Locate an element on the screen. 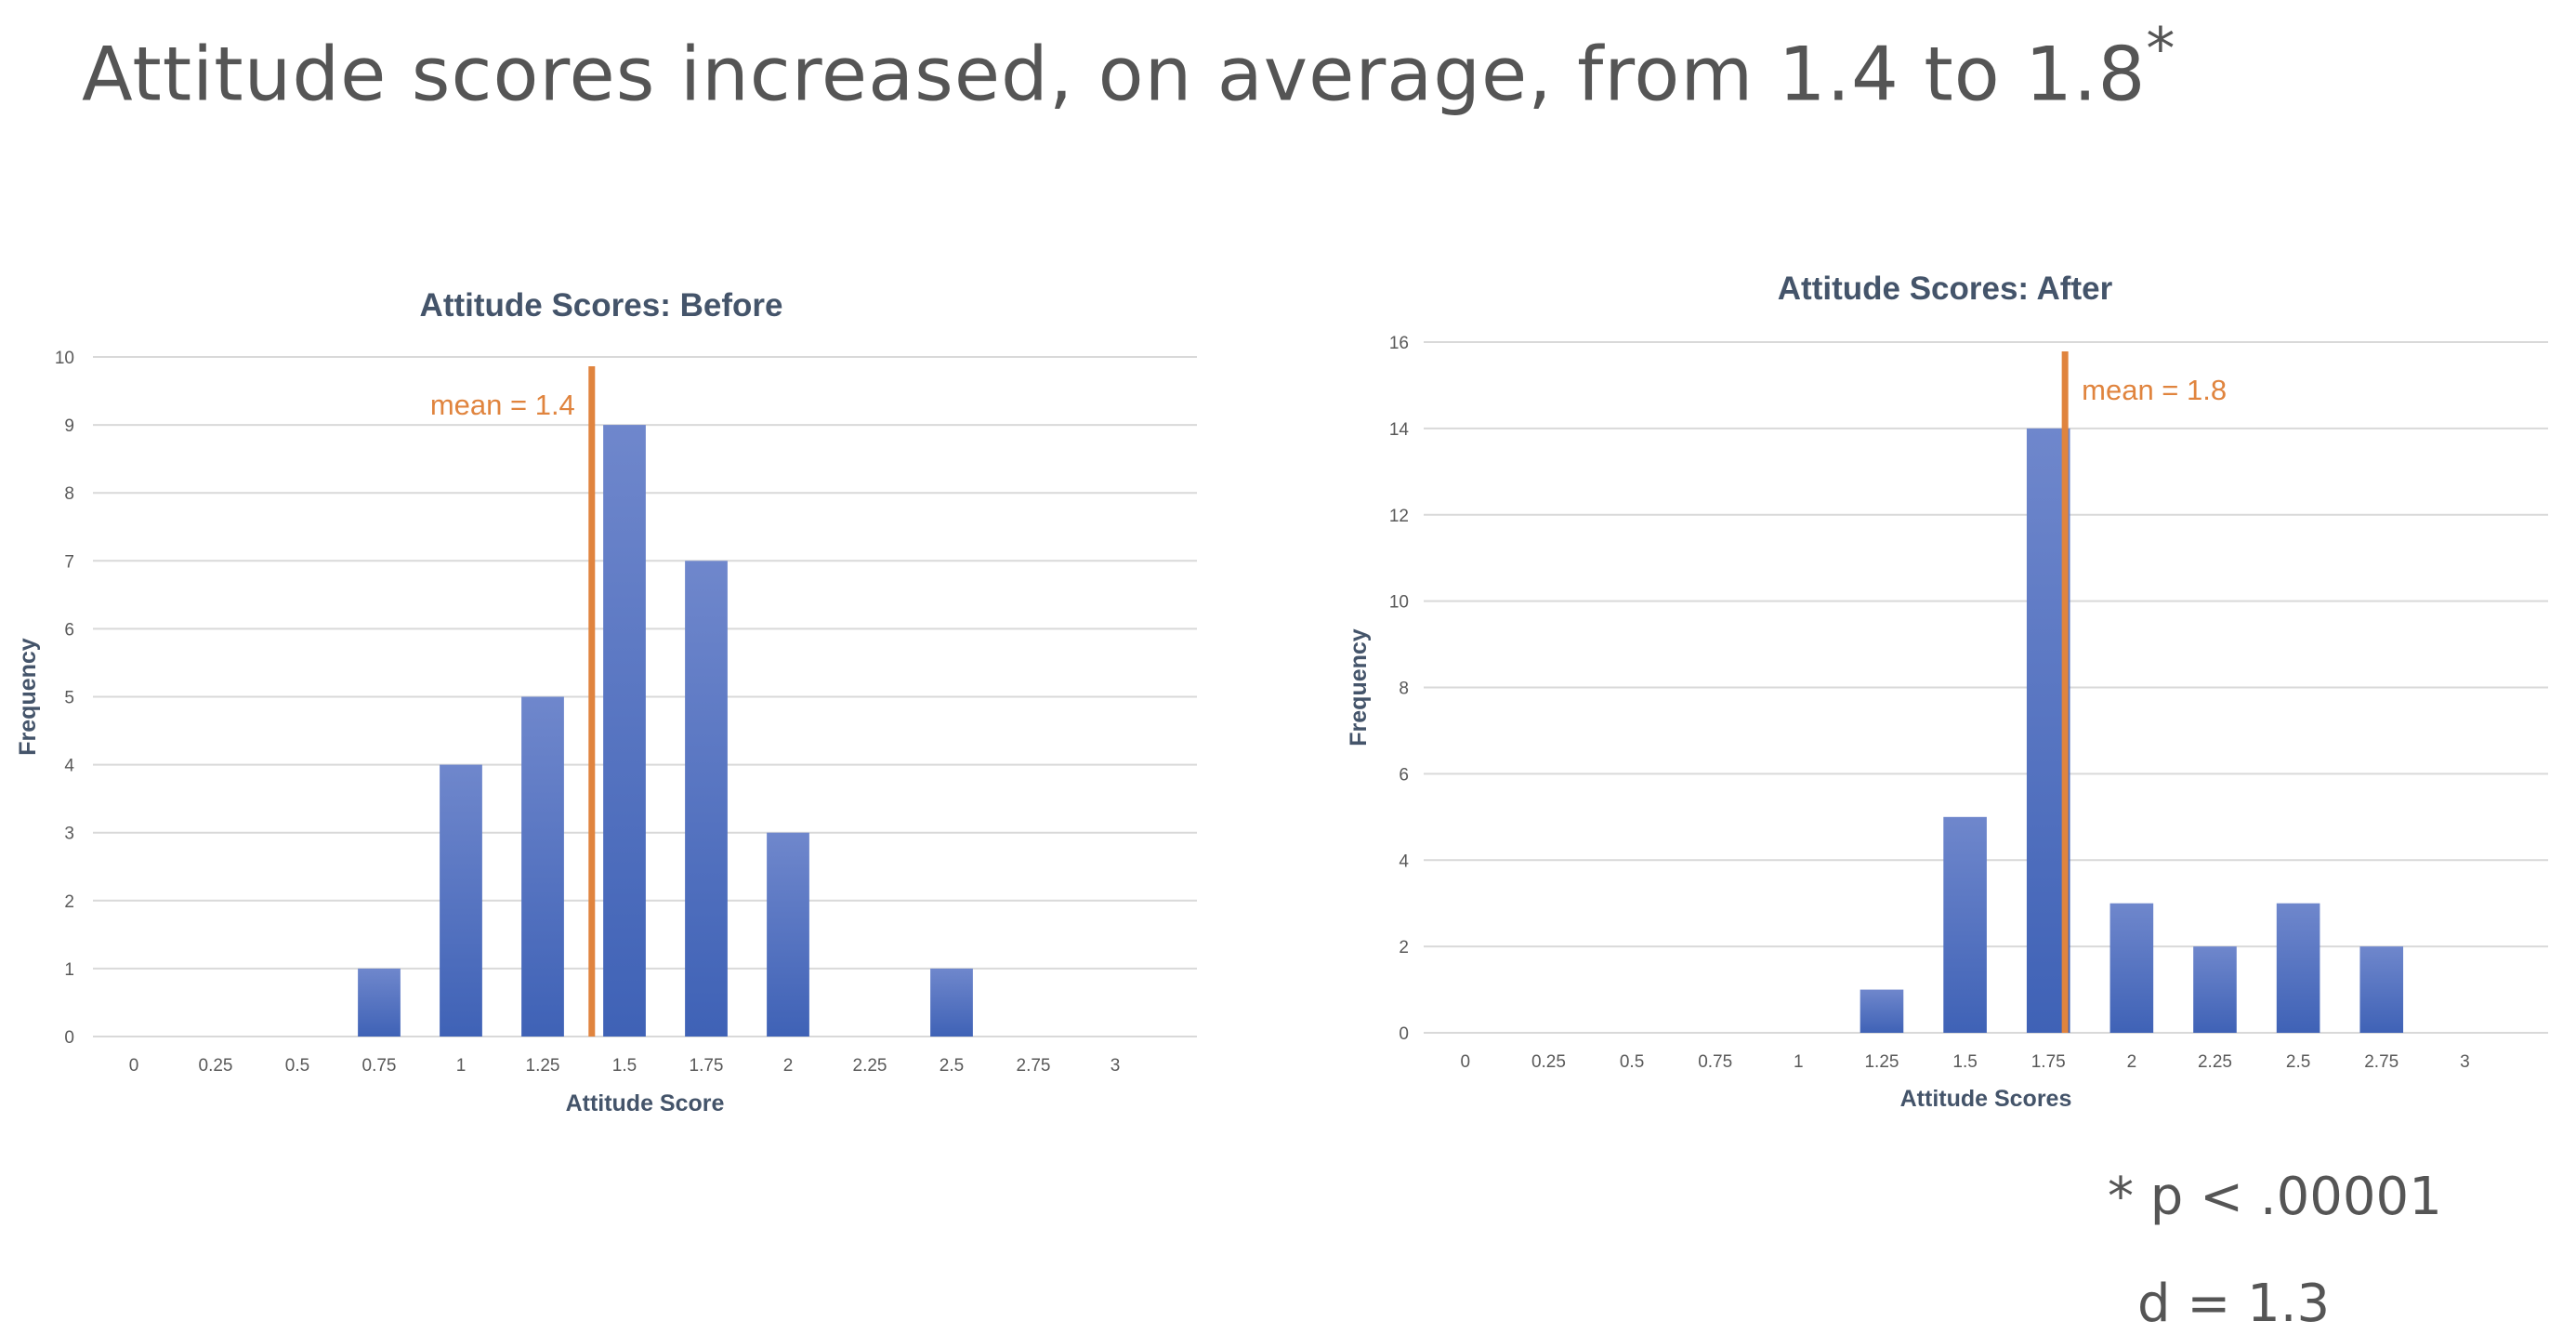  before-y-tick-label: 0 is located at coordinates (69, 1038).